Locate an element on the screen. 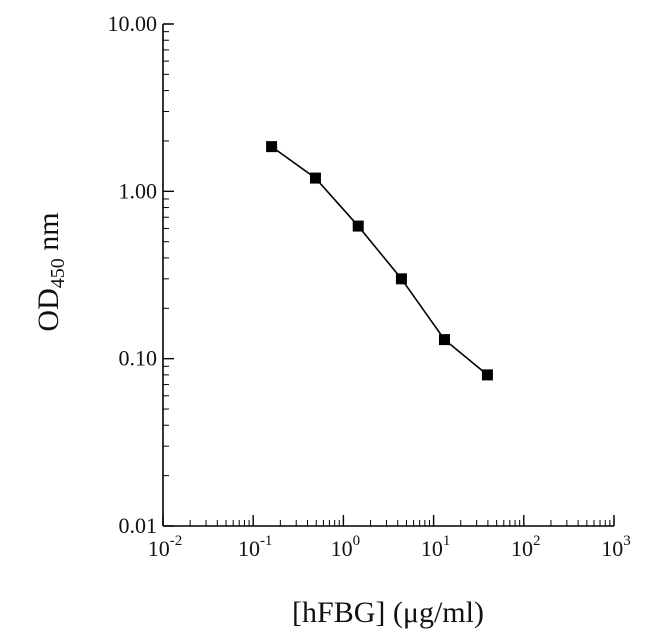  x-tick-label: 10⁰ is located at coordinates (346, 547).